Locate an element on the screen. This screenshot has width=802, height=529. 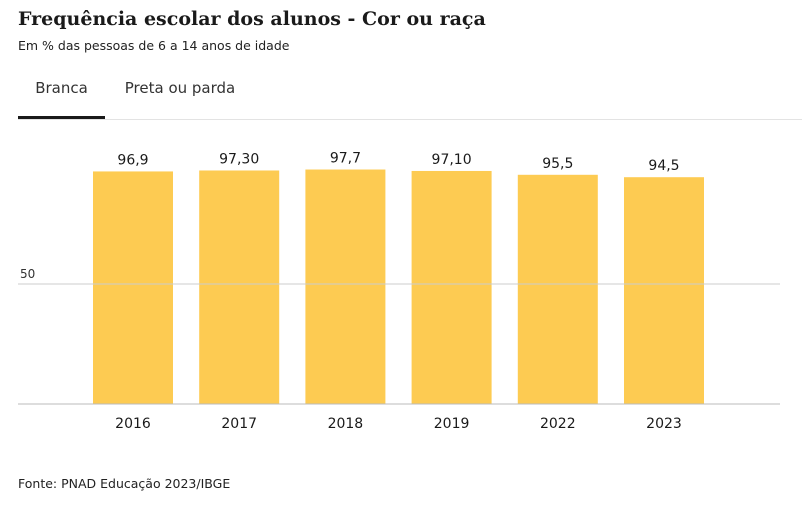
data-label: 97,7 is located at coordinates (345, 159).